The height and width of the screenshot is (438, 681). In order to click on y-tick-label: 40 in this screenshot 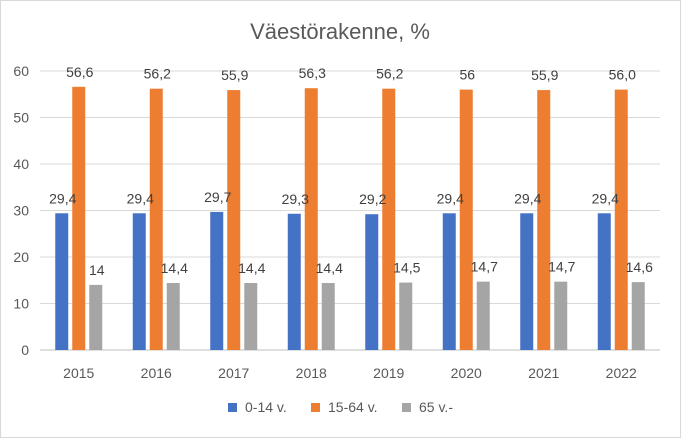, I will do `click(21, 164)`.